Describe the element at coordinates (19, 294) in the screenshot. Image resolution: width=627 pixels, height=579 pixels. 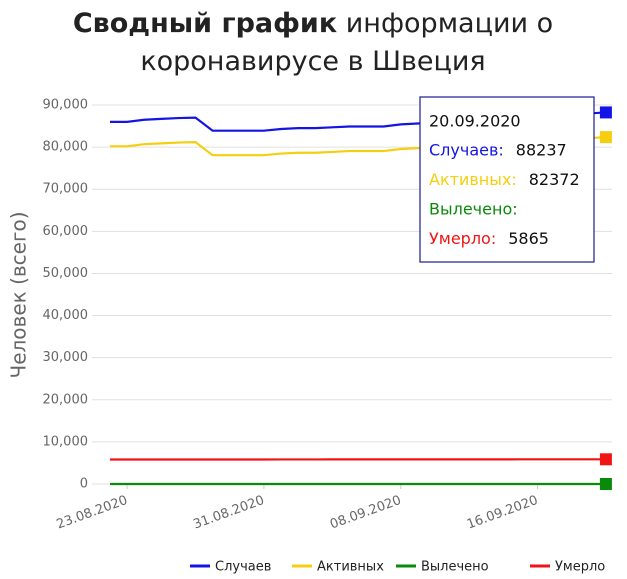
I see `y-axis-label: Человек (всего)` at that location.